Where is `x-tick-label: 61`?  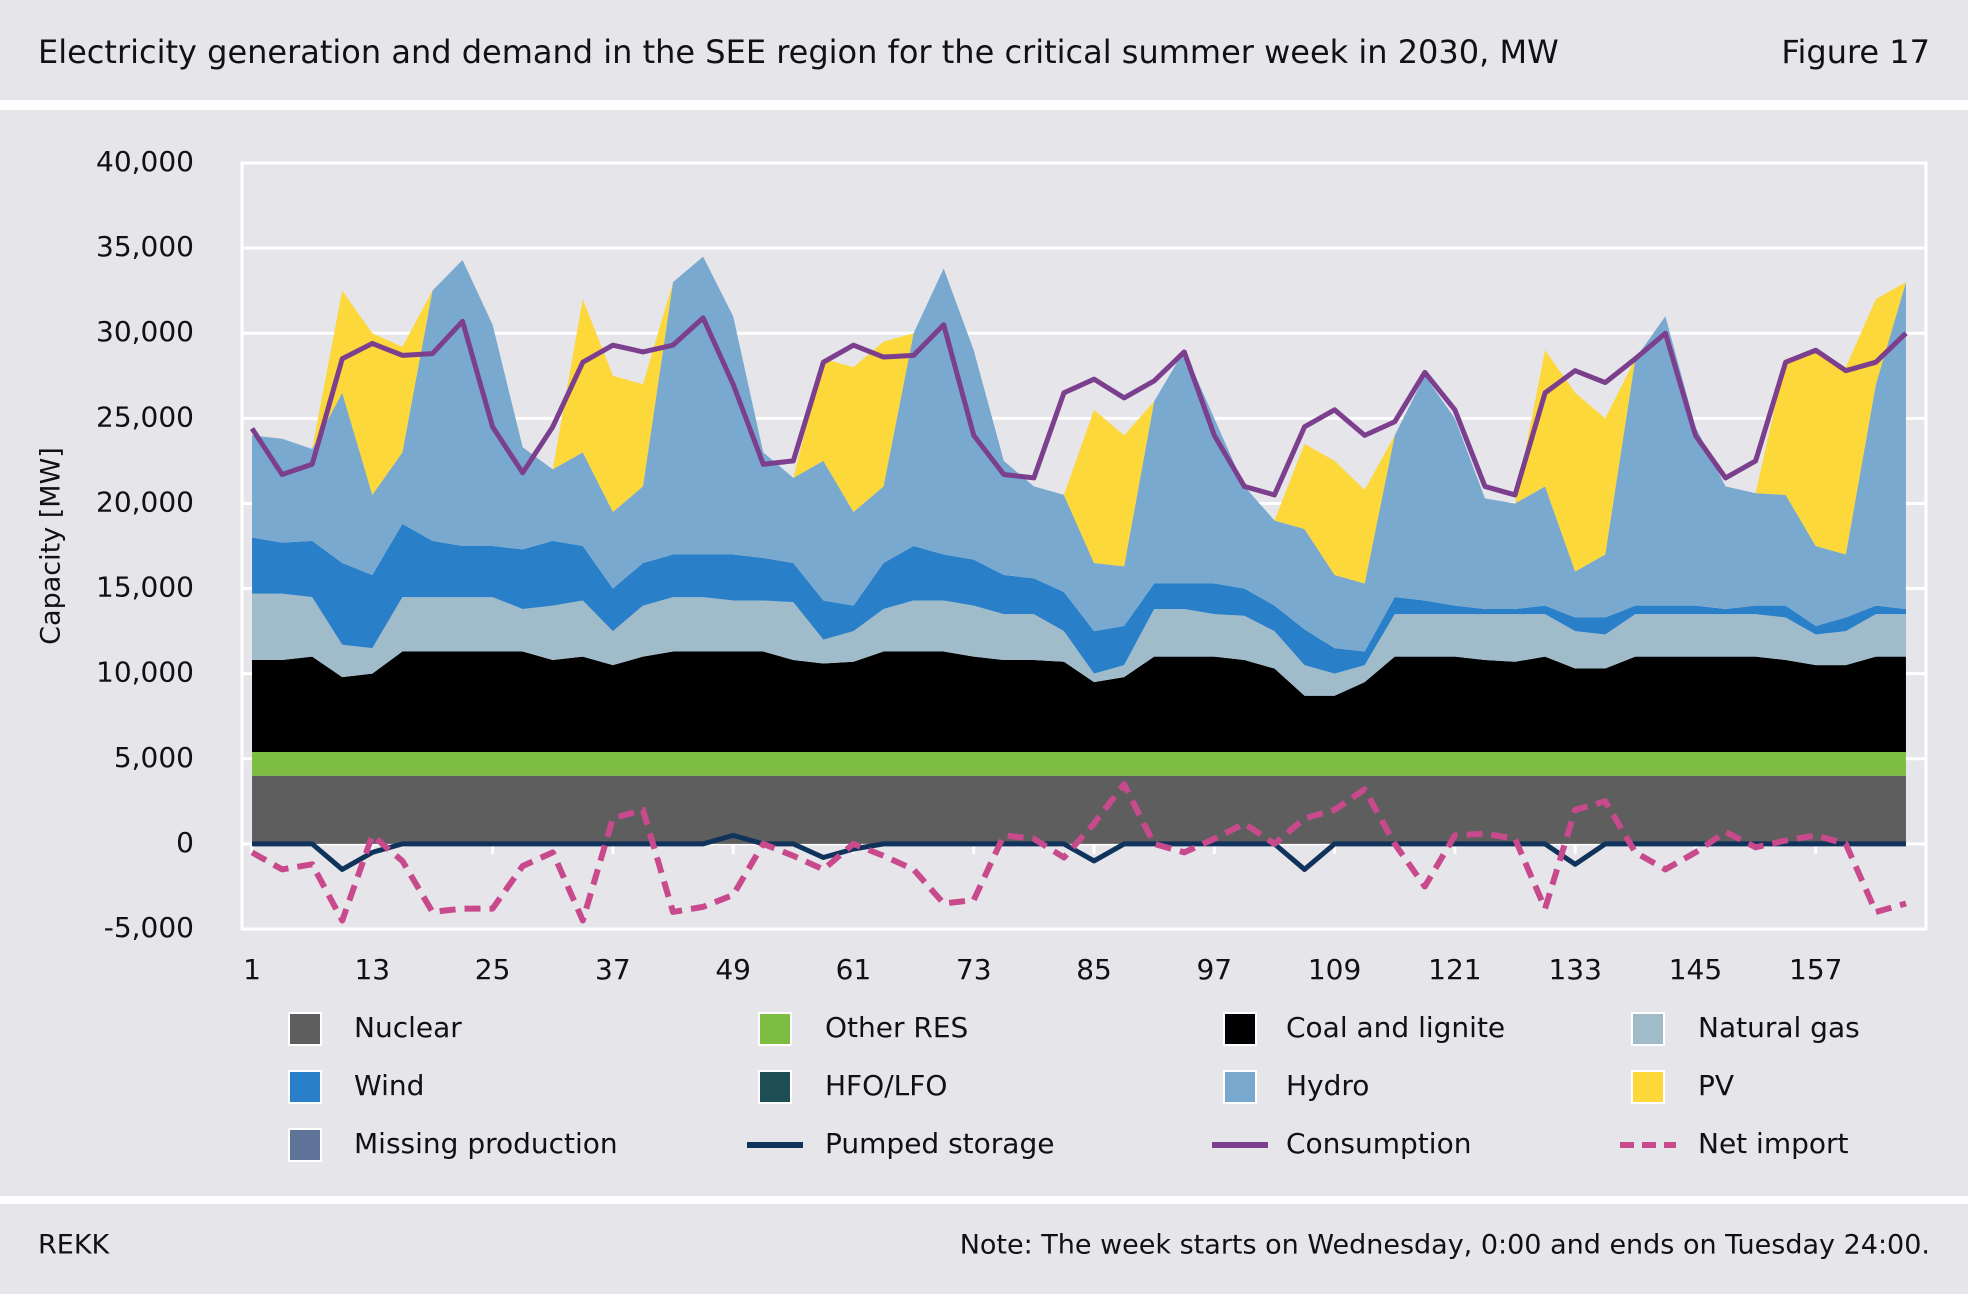 x-tick-label: 61 is located at coordinates (854, 969).